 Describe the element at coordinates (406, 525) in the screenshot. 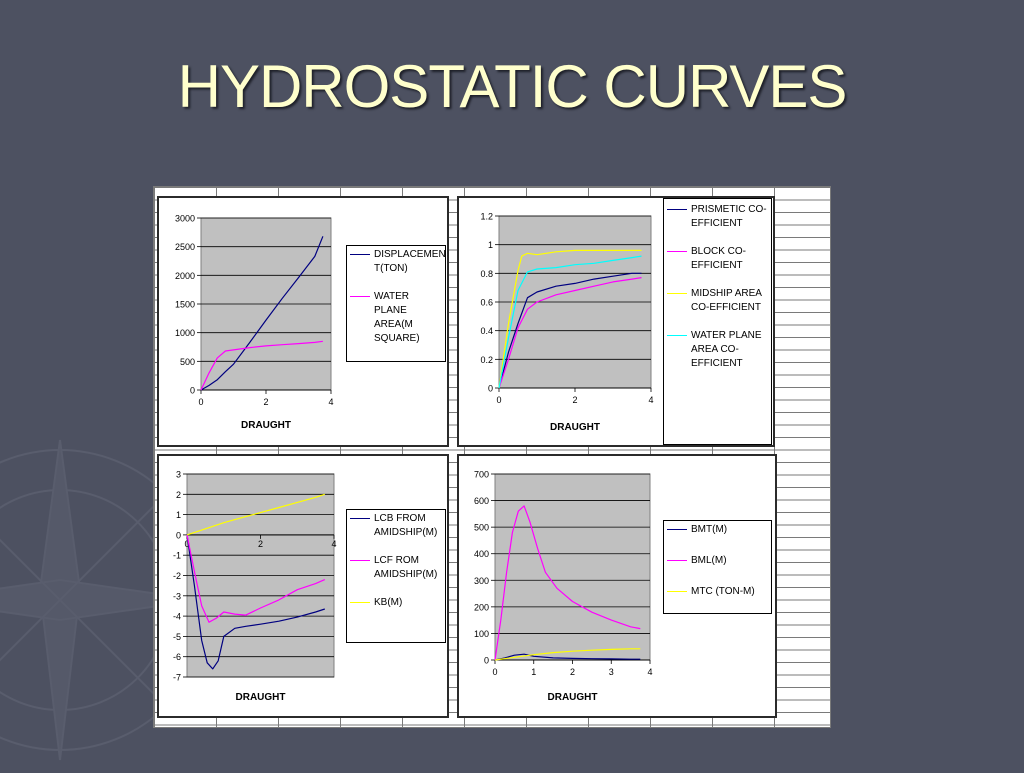

I see `legend-label: LCB FROM AMIDSHIP(M)` at that location.